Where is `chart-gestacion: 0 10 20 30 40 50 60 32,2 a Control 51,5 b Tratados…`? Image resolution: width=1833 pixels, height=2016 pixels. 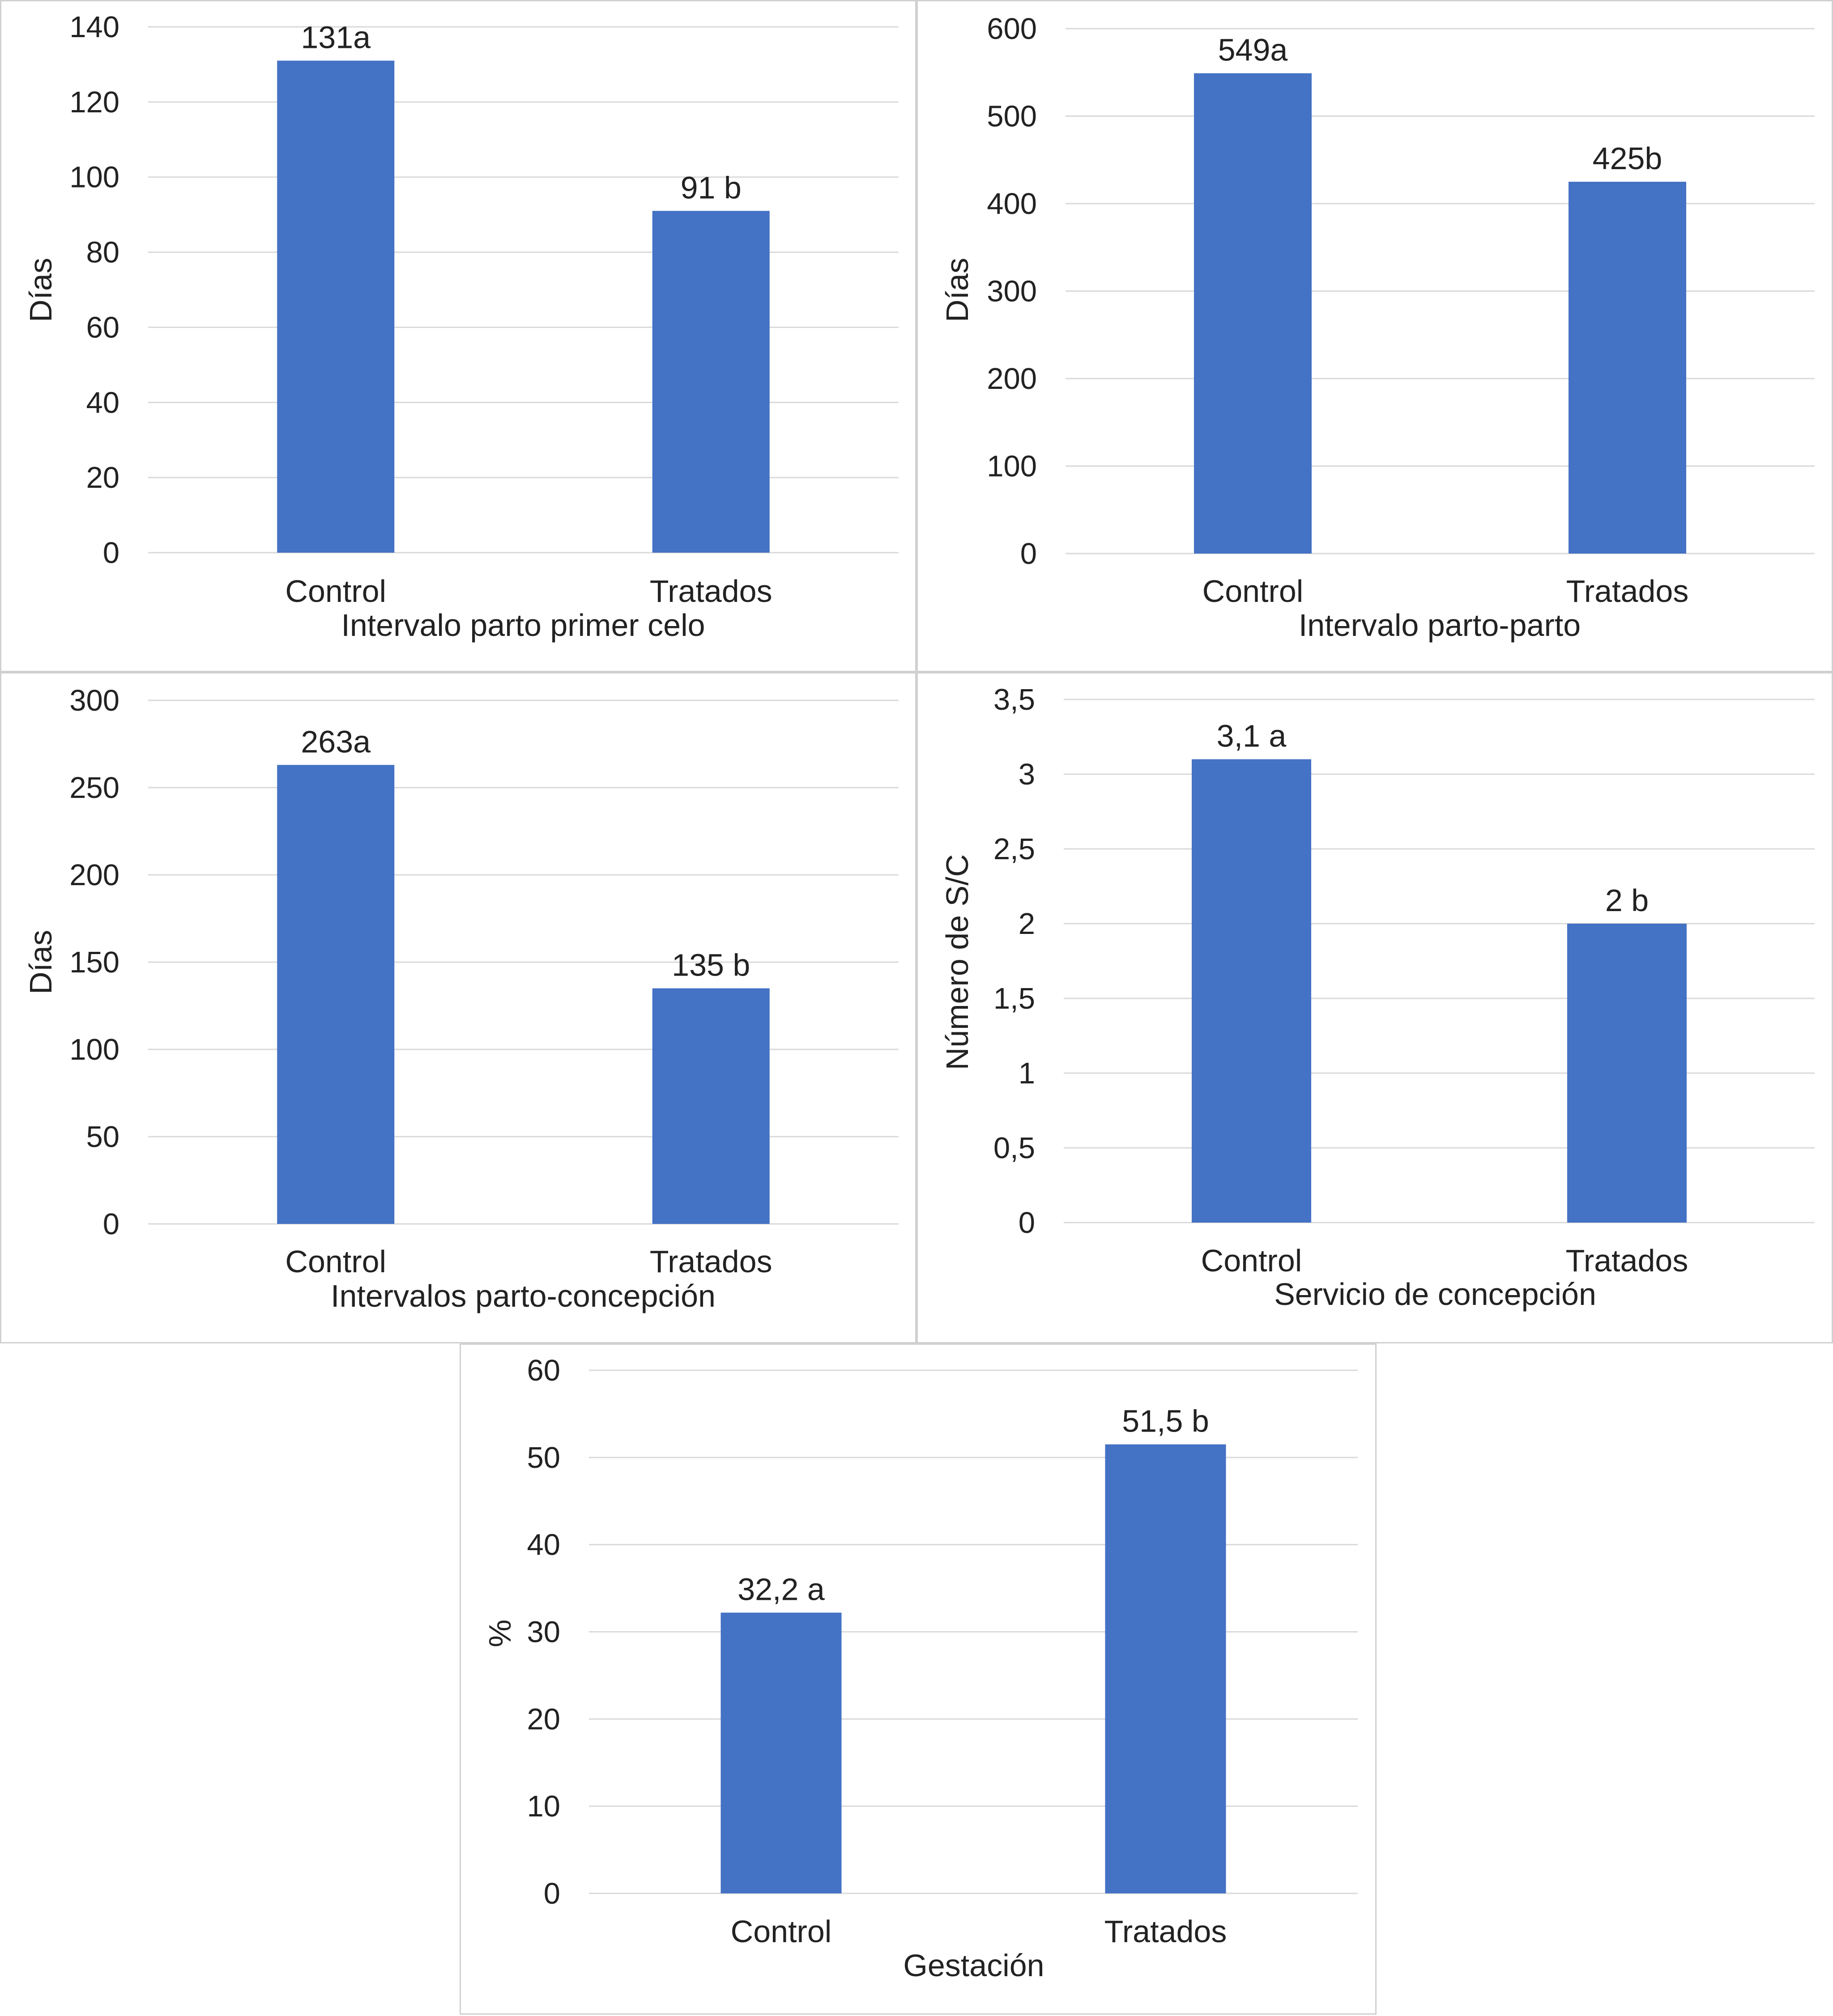 chart-gestacion: 0 10 20 30 40 50 60 32,2 a Control 51,5 b Tratados… is located at coordinates (920, 1668).